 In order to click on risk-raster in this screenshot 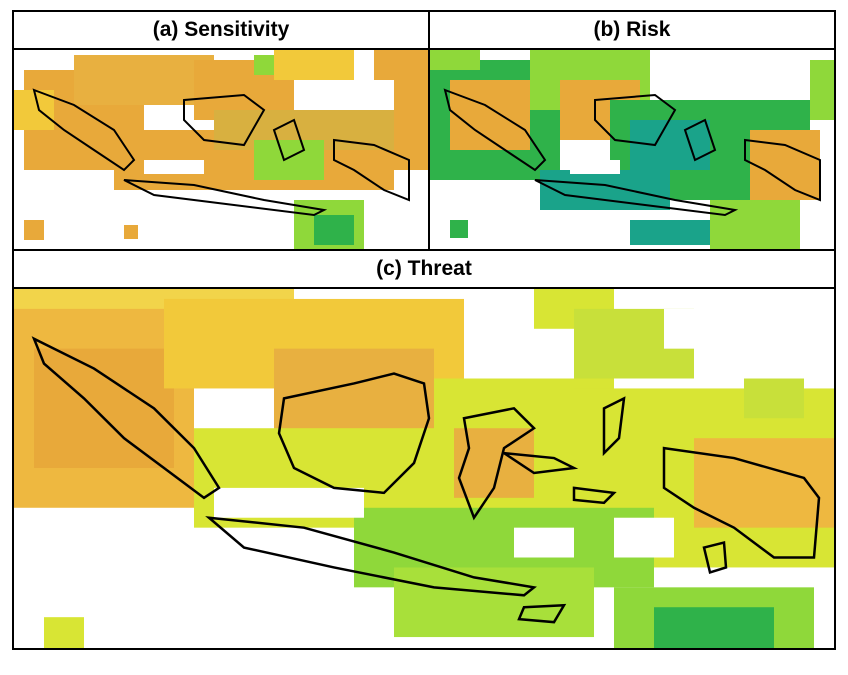, I will do `click(632, 149)`.